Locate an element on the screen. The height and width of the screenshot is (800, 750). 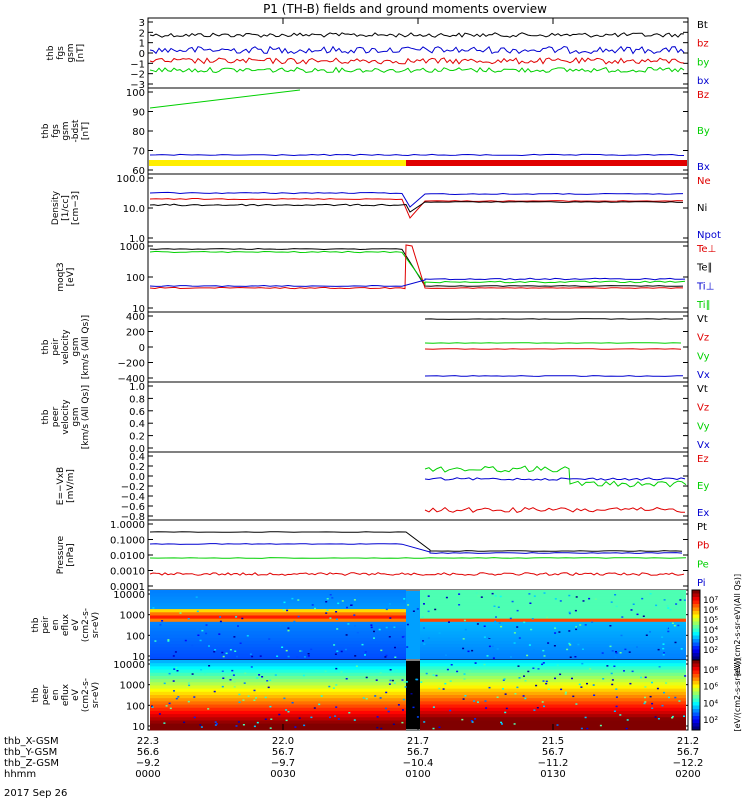
y-axis-label: thb is located at coordinates (46, 130).